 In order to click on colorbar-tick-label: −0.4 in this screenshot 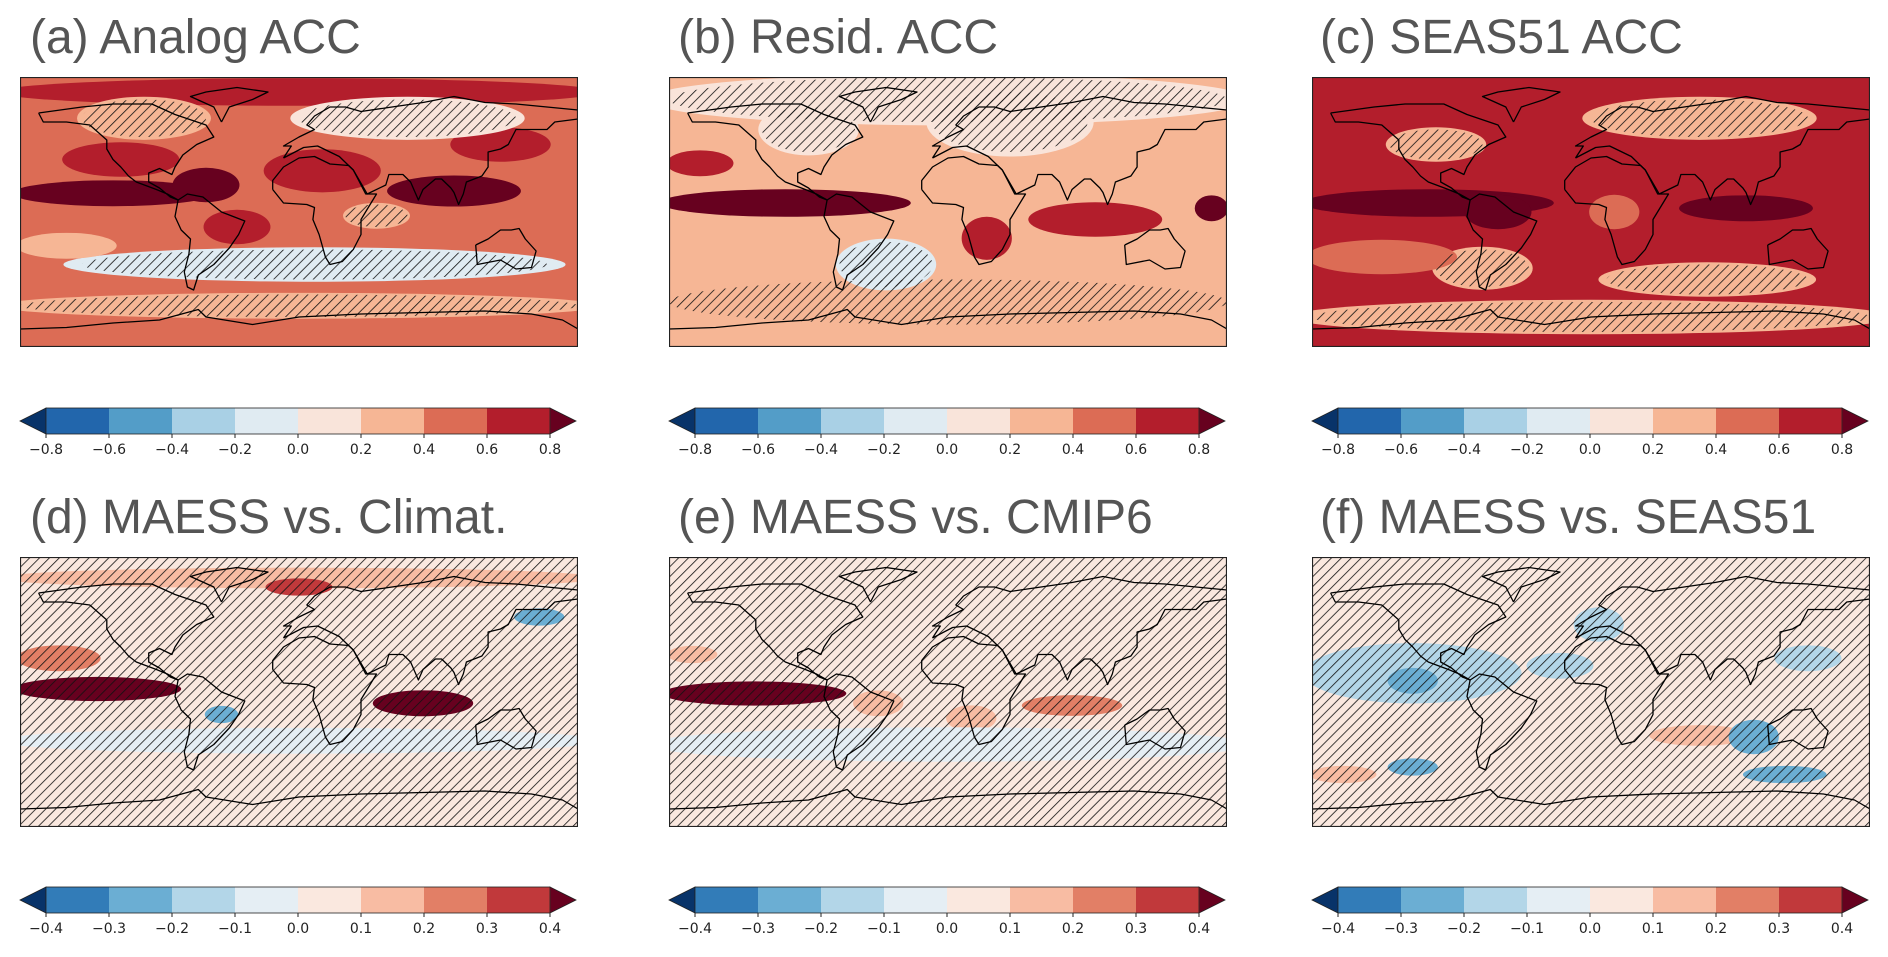, I will do `click(1464, 450)`.